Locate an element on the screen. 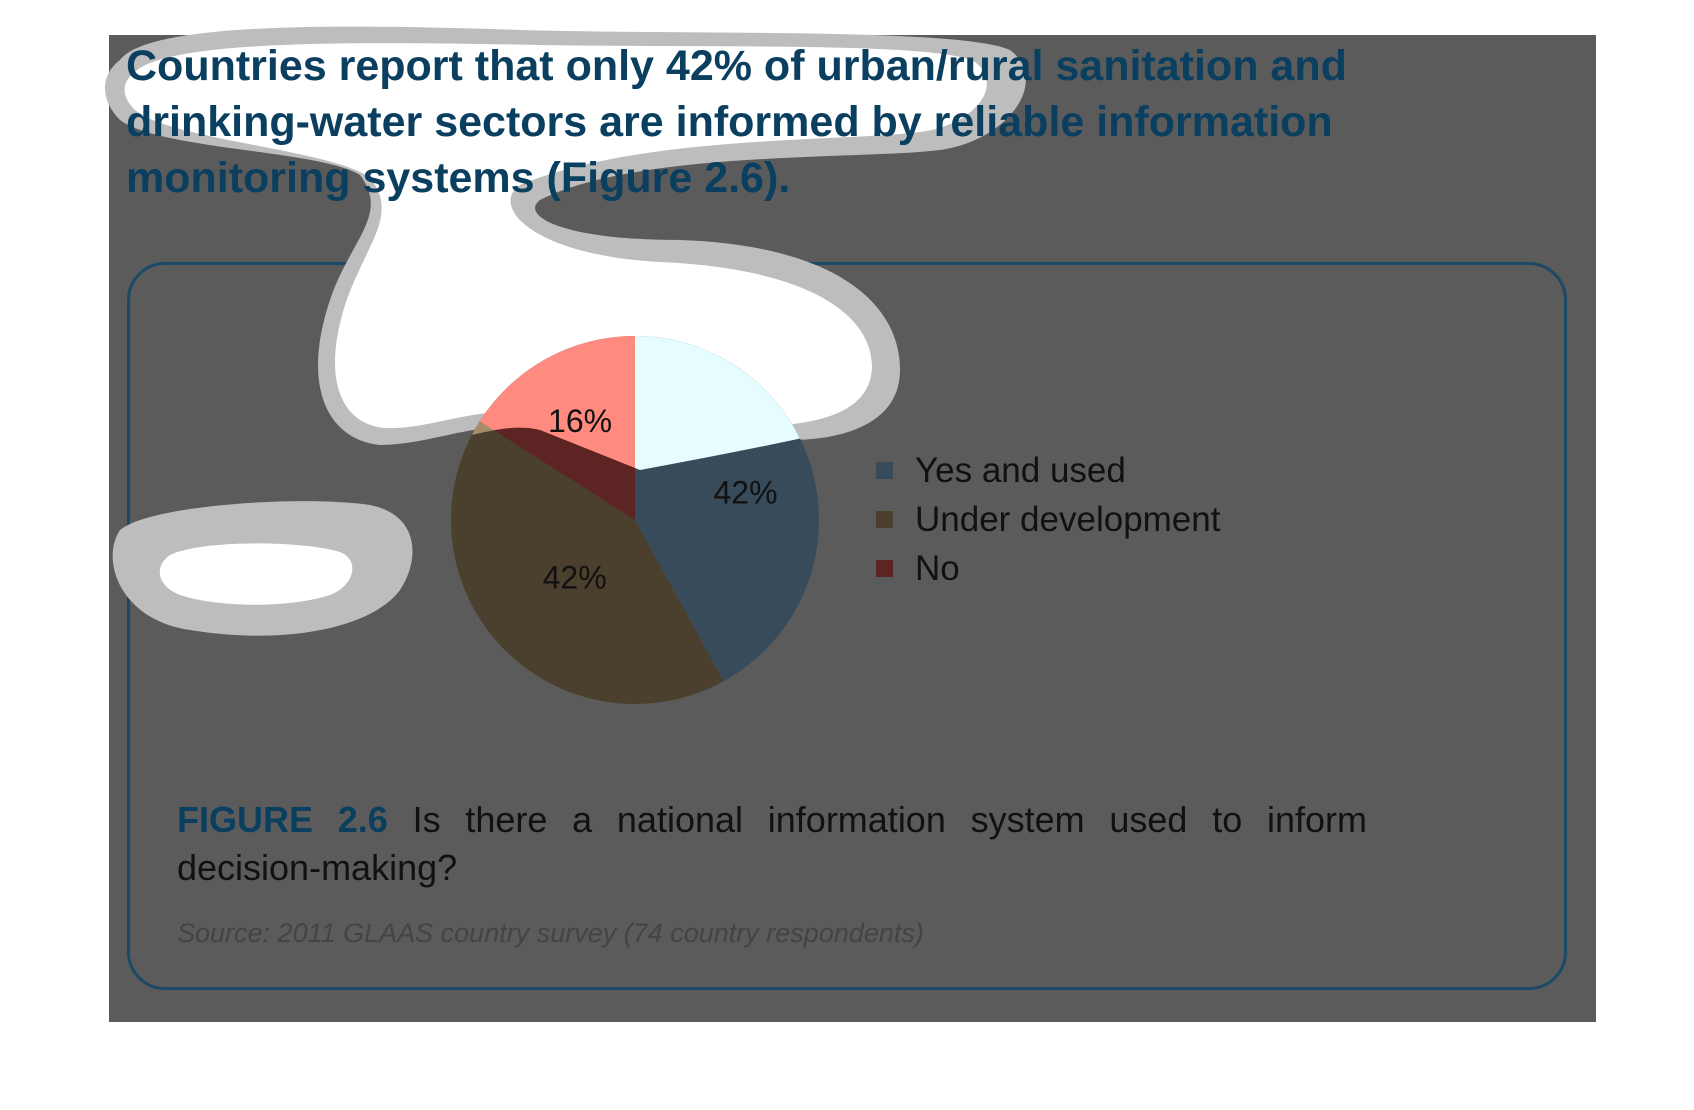 Image resolution: width=1694 pixels, height=1110 pixels. pie-slice-highlight-no is located at coordinates (557, 403).